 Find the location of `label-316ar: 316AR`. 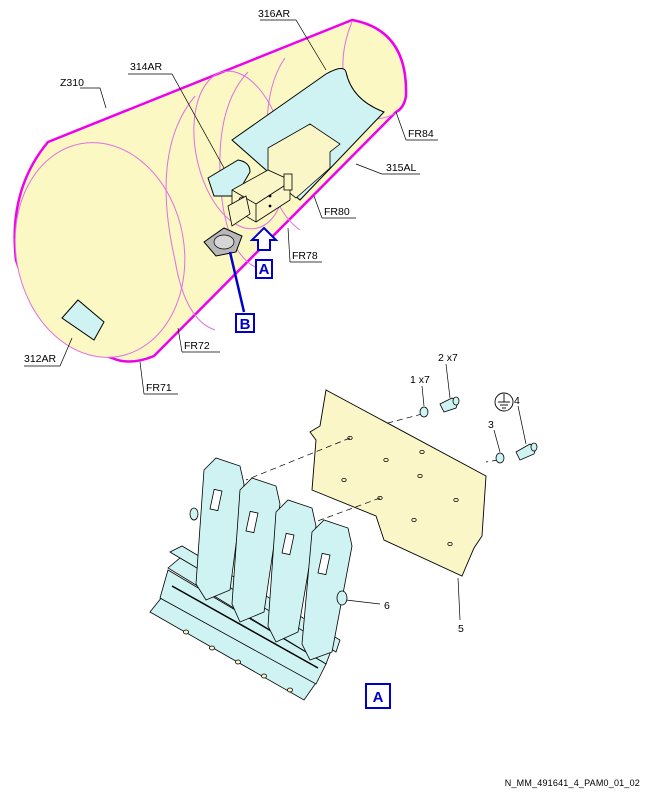

label-316ar: 316AR is located at coordinates (274, 14).